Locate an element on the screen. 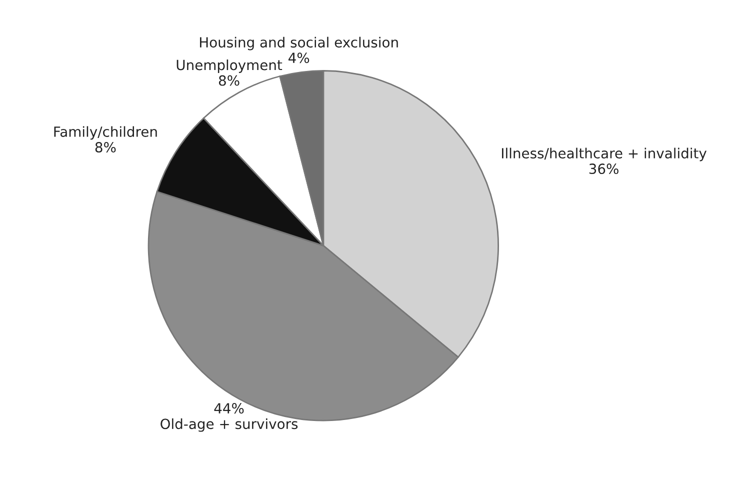 The width and height of the screenshot is (735, 477). slice-label: Housing and social exclusion is located at coordinates (299, 43).